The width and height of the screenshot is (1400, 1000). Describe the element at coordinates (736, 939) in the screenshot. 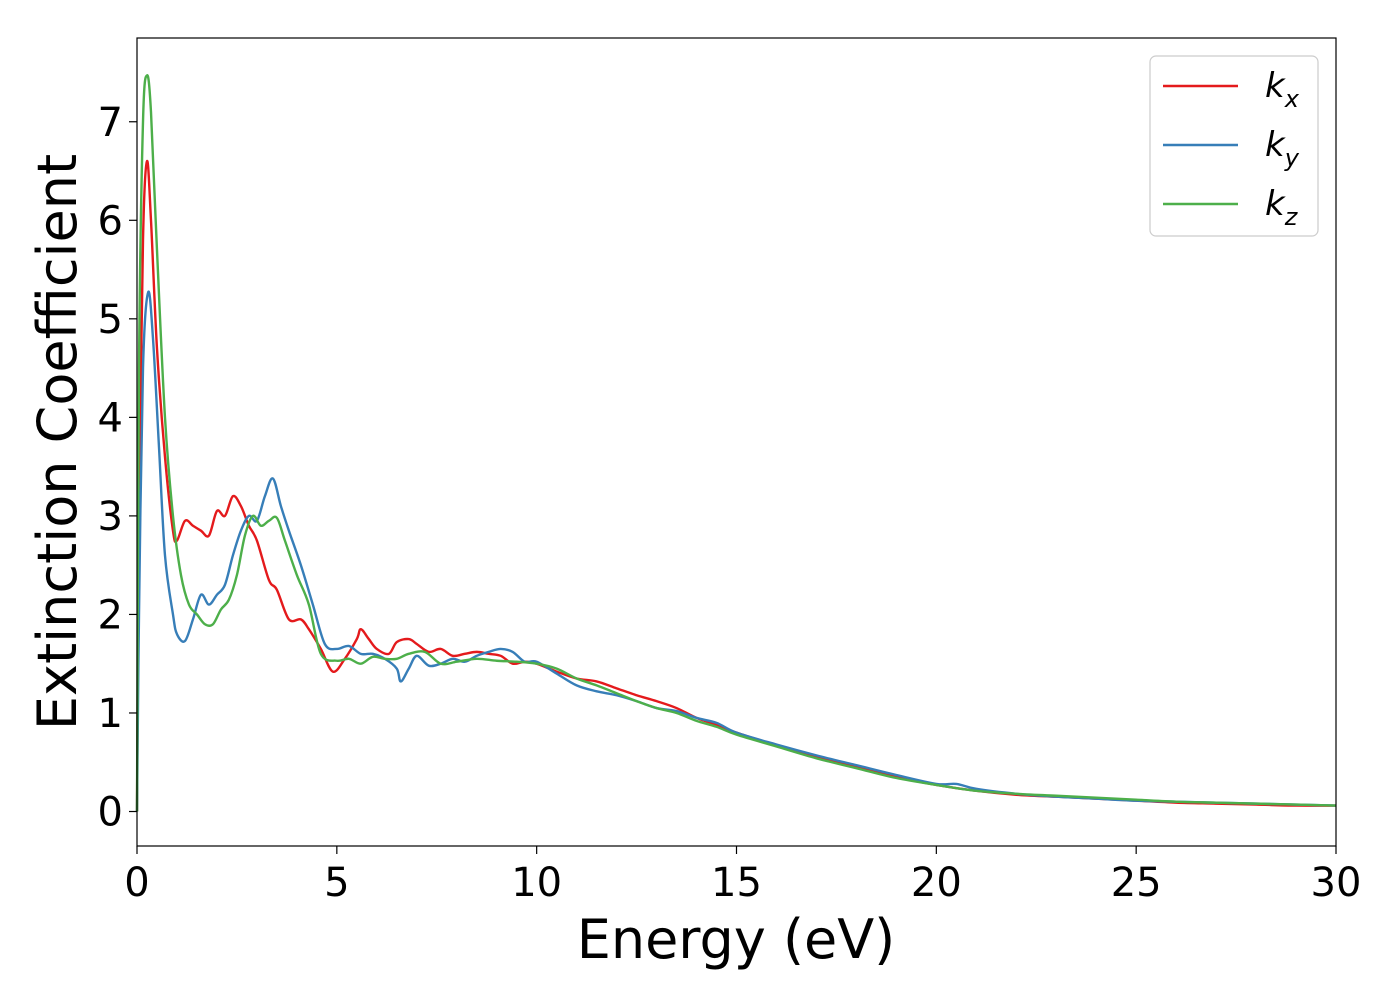

I see `x-axis-title: Energy (eV)` at that location.